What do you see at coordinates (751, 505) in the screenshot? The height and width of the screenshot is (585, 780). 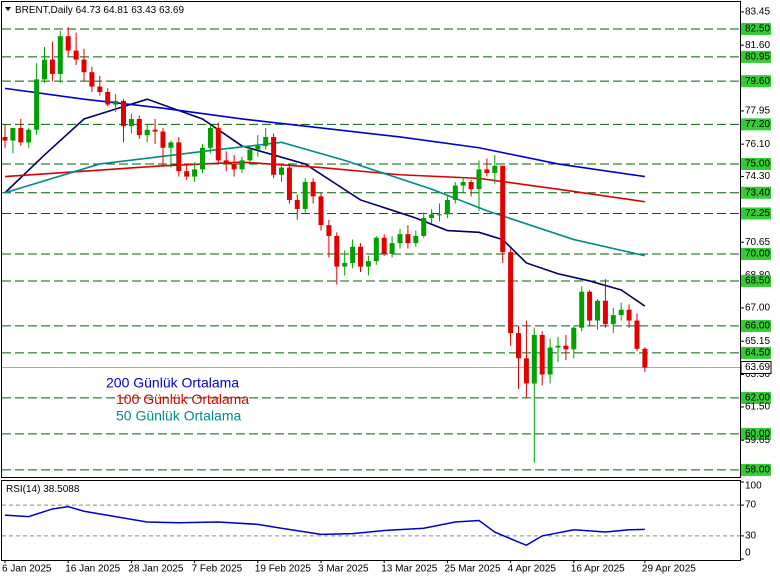 I see `rsi-tick-label: 70` at bounding box center [751, 505].